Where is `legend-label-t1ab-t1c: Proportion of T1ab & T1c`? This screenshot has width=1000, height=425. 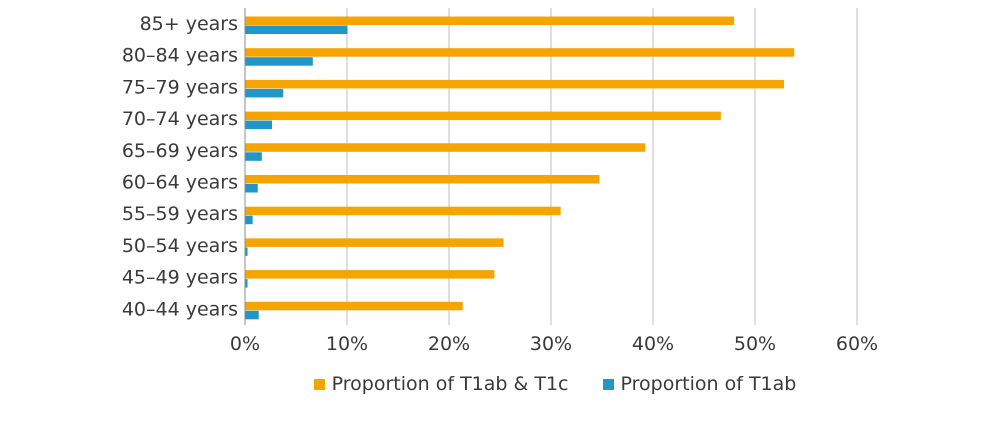
legend-label-t1ab-t1c: Proportion of T1ab & T1c is located at coordinates (450, 384).